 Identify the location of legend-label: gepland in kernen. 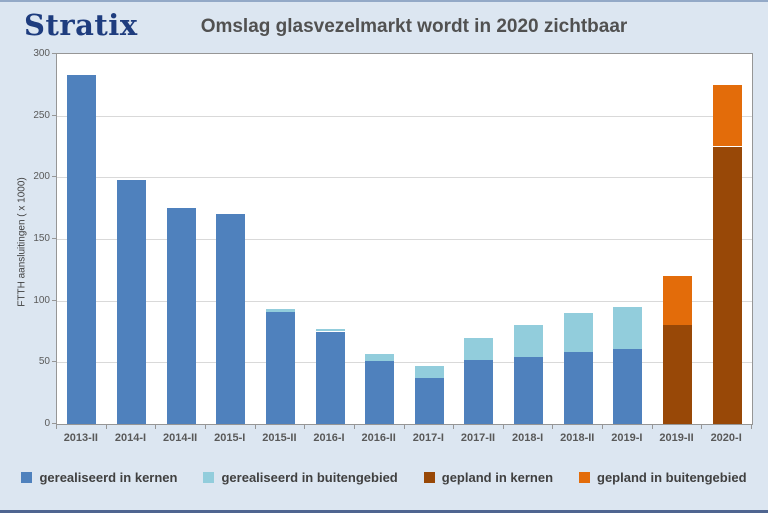
(497, 477).